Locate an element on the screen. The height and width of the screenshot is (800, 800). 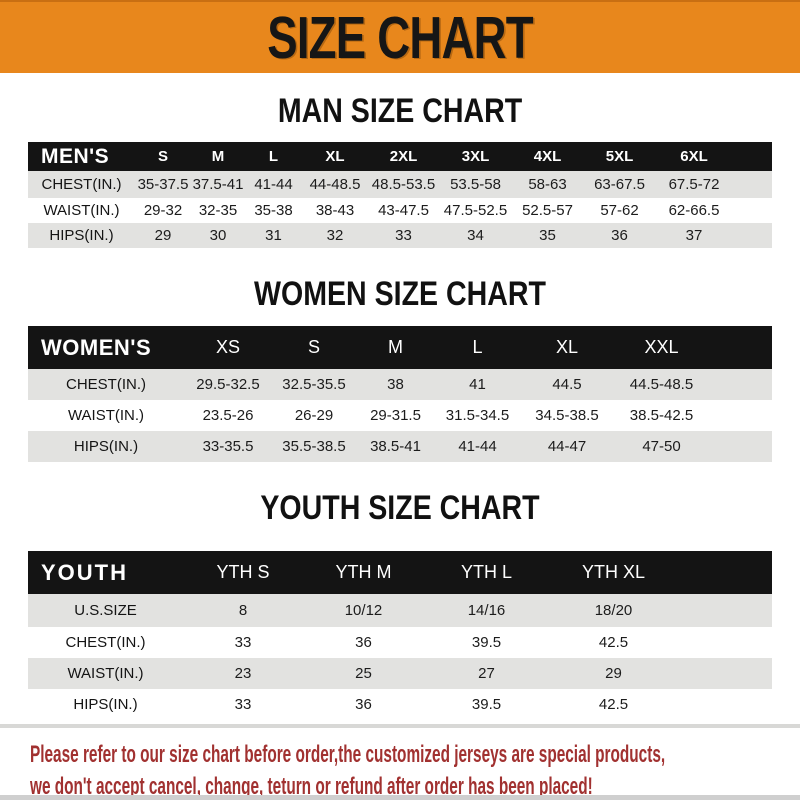
cell: 35 is located at coordinates (547, 235).